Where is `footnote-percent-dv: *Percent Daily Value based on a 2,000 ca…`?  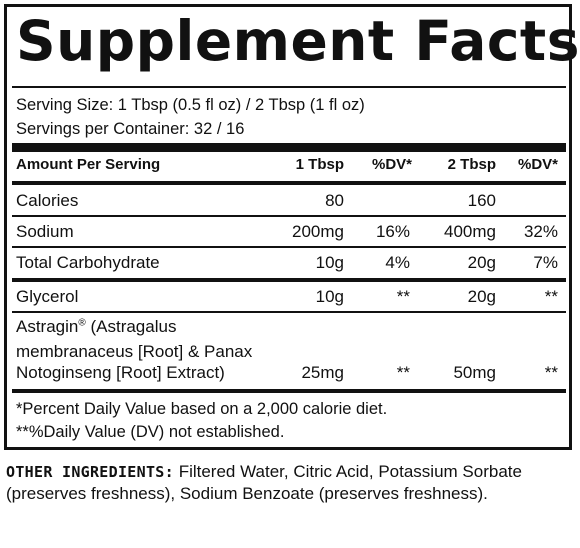
footnote-percent-dv: *Percent Daily Value based on a 2,000 ca… is located at coordinates (202, 409).